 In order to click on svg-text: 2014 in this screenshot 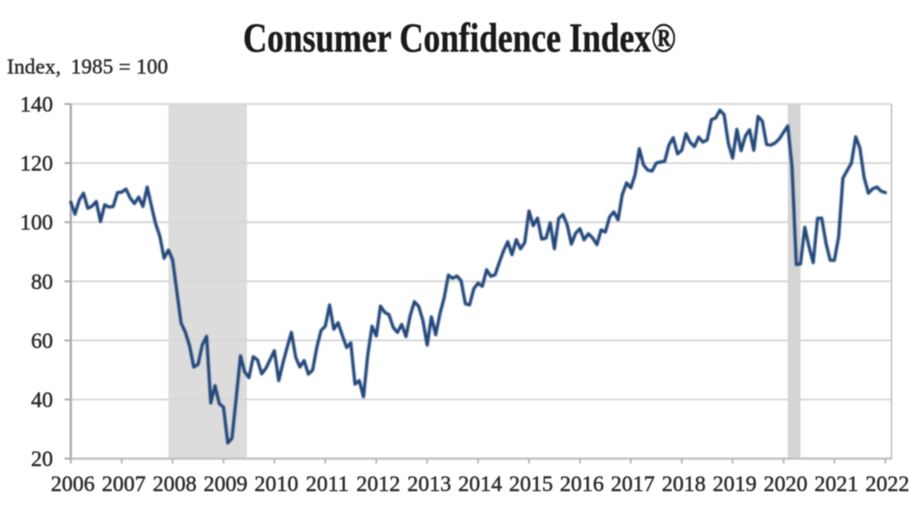, I will do `click(480, 483)`.